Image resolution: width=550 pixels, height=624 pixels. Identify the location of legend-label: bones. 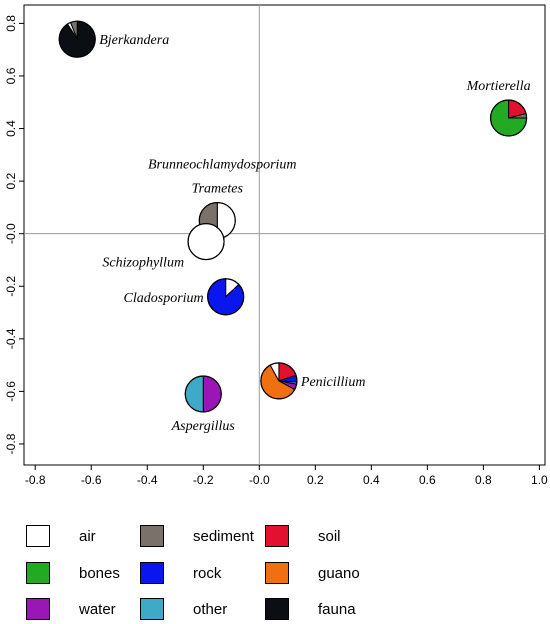
(99, 573).